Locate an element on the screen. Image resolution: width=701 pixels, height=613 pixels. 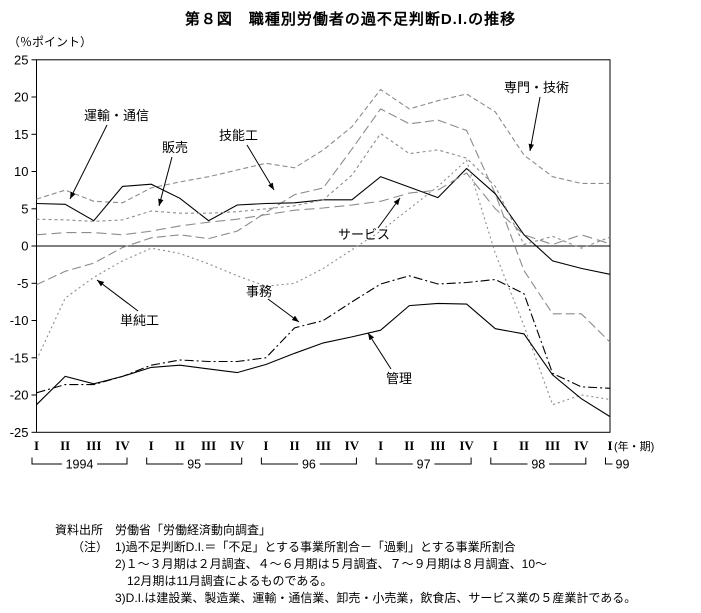
chart-title: 第８図 職種別労働者の過不足判断D.I.の推移 is located at coordinates (350, 19).